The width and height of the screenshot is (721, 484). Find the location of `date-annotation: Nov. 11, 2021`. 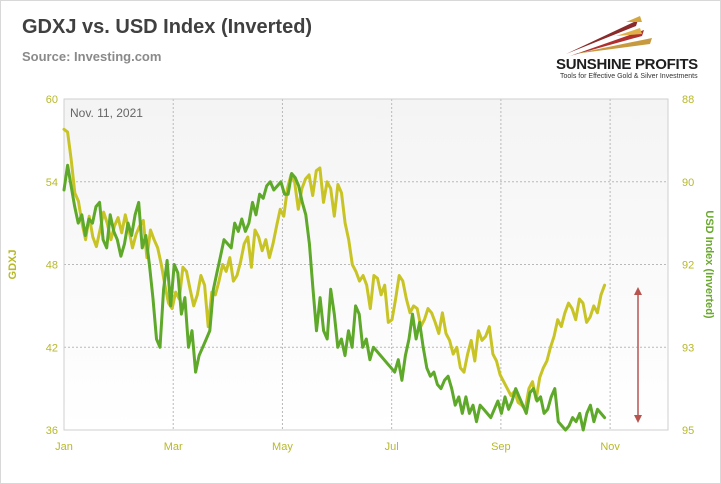

date-annotation: Nov. 11, 2021 is located at coordinates (106, 113).